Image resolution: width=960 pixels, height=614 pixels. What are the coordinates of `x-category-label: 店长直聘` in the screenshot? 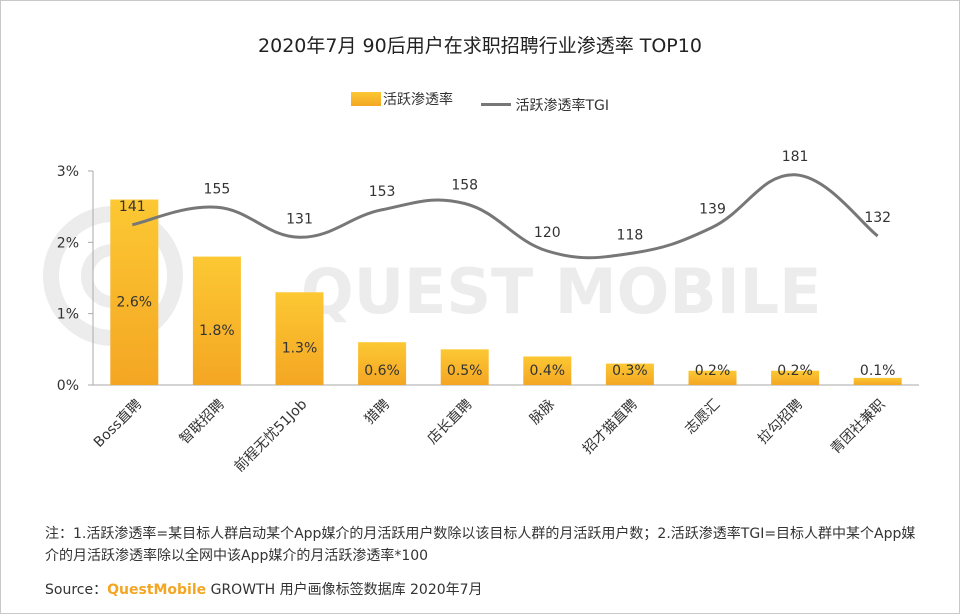 It's located at (450, 422).